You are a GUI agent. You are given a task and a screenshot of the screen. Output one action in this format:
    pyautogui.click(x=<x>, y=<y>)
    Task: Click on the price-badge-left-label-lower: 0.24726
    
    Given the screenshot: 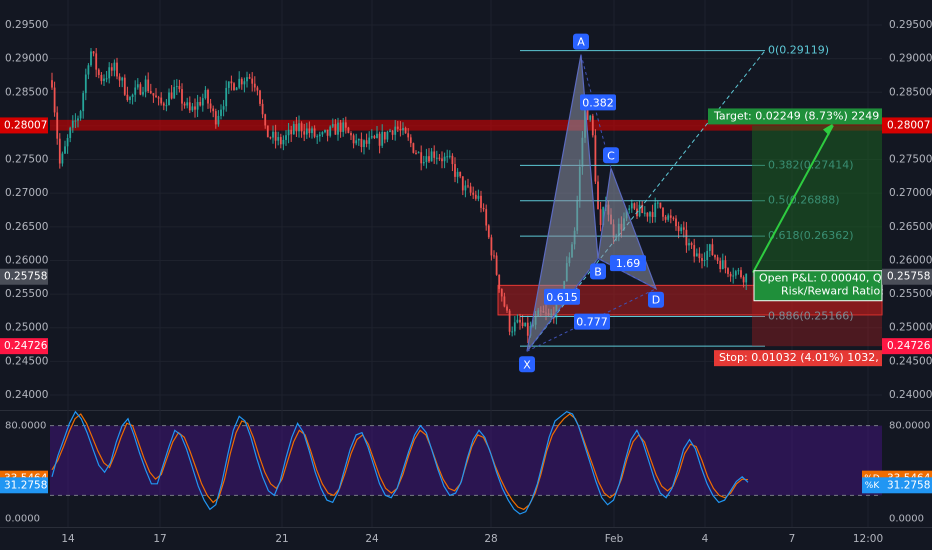 What is the action you would take?
    pyautogui.click(x=26, y=346)
    